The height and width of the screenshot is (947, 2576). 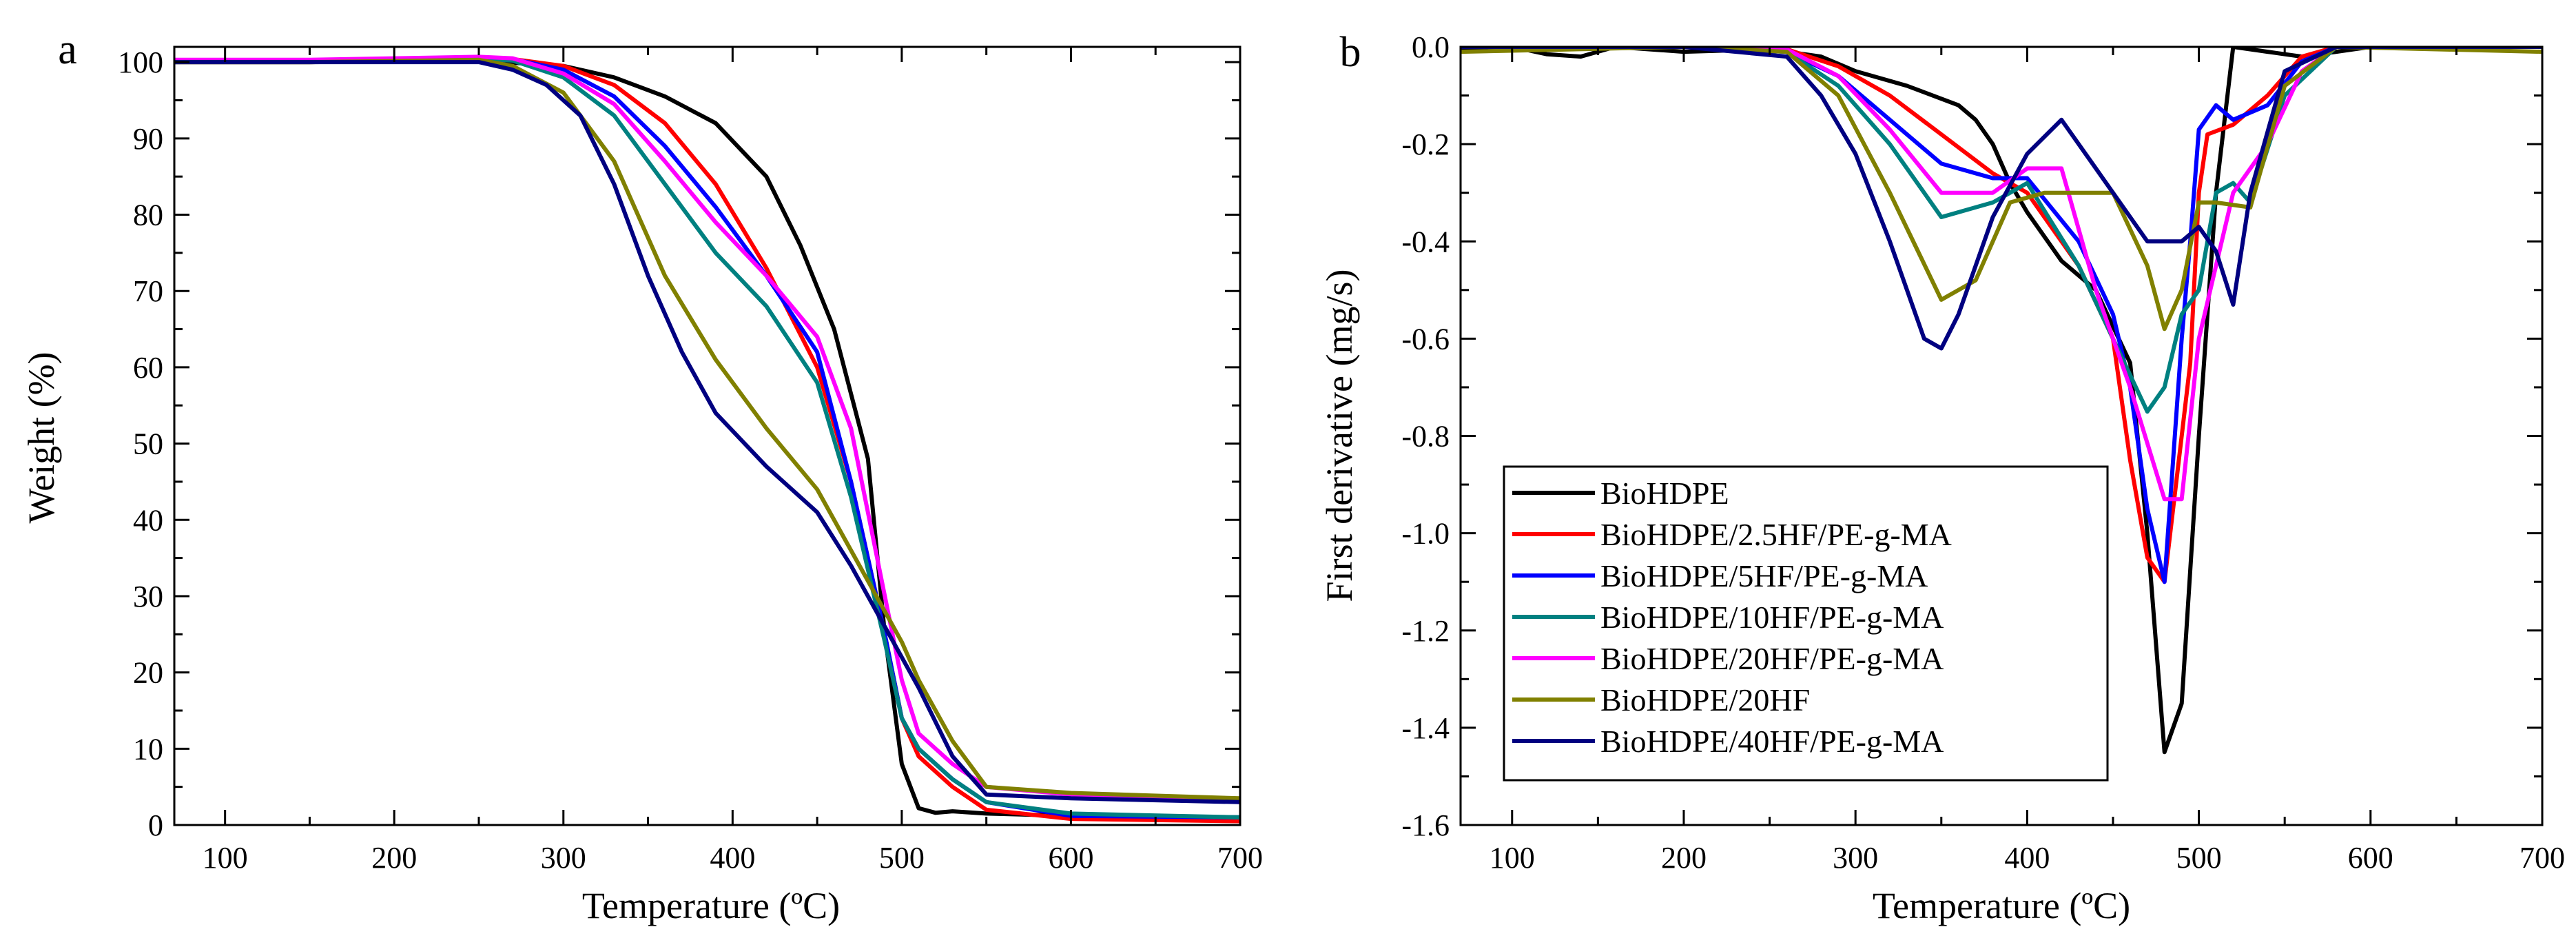 I want to click on panel-a-y-tick-label: 90, so click(x=148, y=139).